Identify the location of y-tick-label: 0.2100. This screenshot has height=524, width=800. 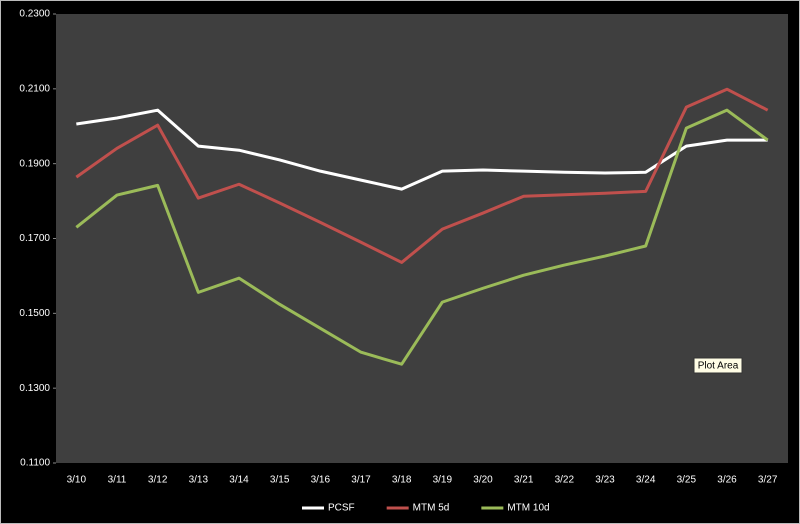
(34, 88).